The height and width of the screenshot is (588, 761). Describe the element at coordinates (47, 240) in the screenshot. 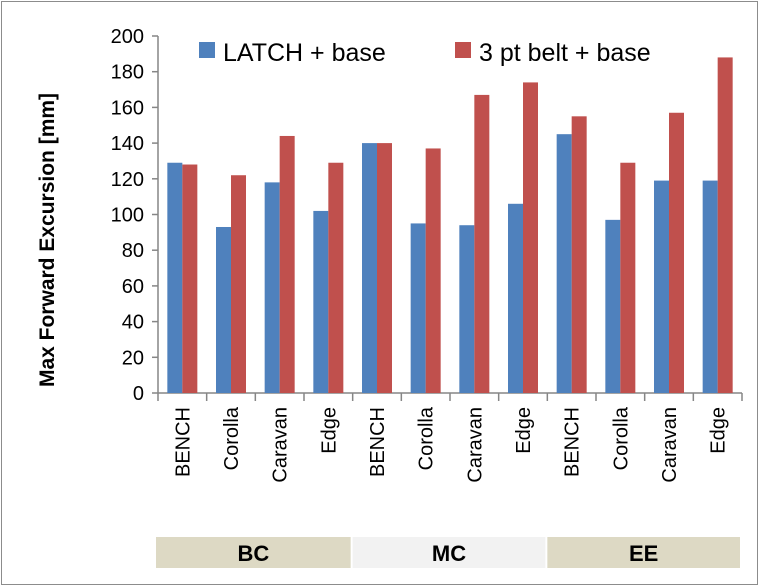

I see `y-axis-label: Max Forward Excursion [mm]` at that location.